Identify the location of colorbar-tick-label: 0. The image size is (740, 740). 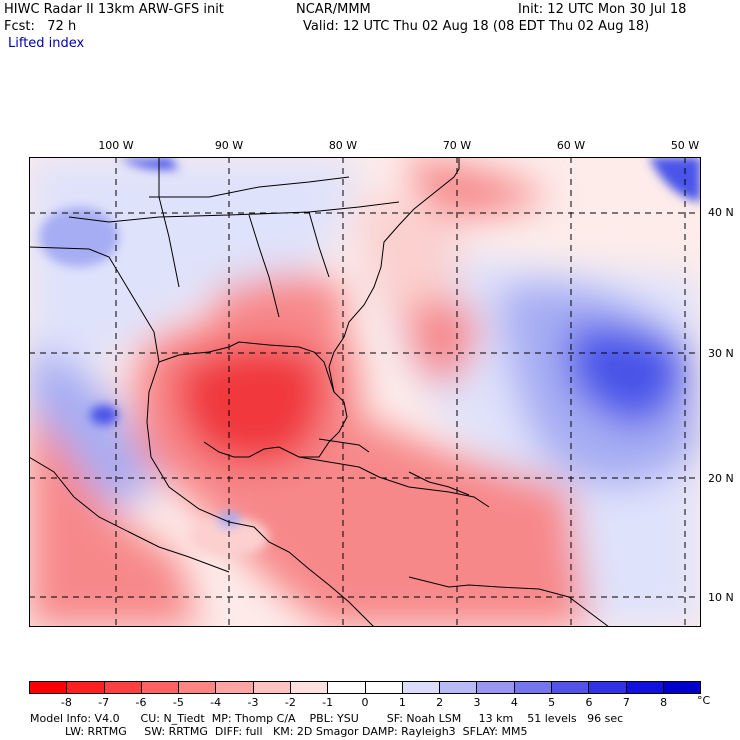
(365, 702).